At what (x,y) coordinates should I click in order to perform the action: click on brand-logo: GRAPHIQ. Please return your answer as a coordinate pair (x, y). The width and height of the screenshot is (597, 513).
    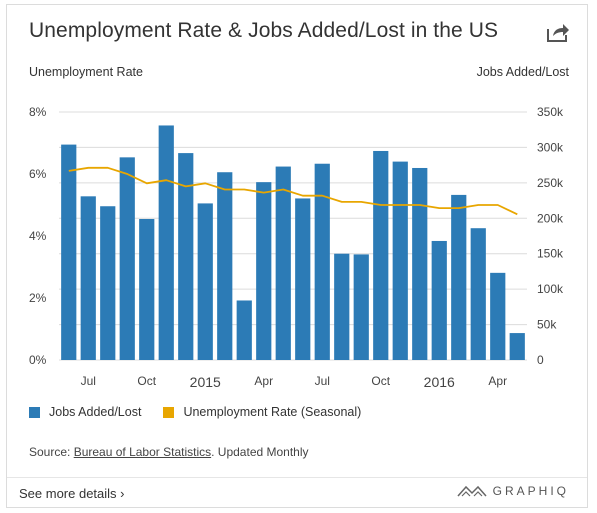
    Looking at the image, I should click on (513, 491).